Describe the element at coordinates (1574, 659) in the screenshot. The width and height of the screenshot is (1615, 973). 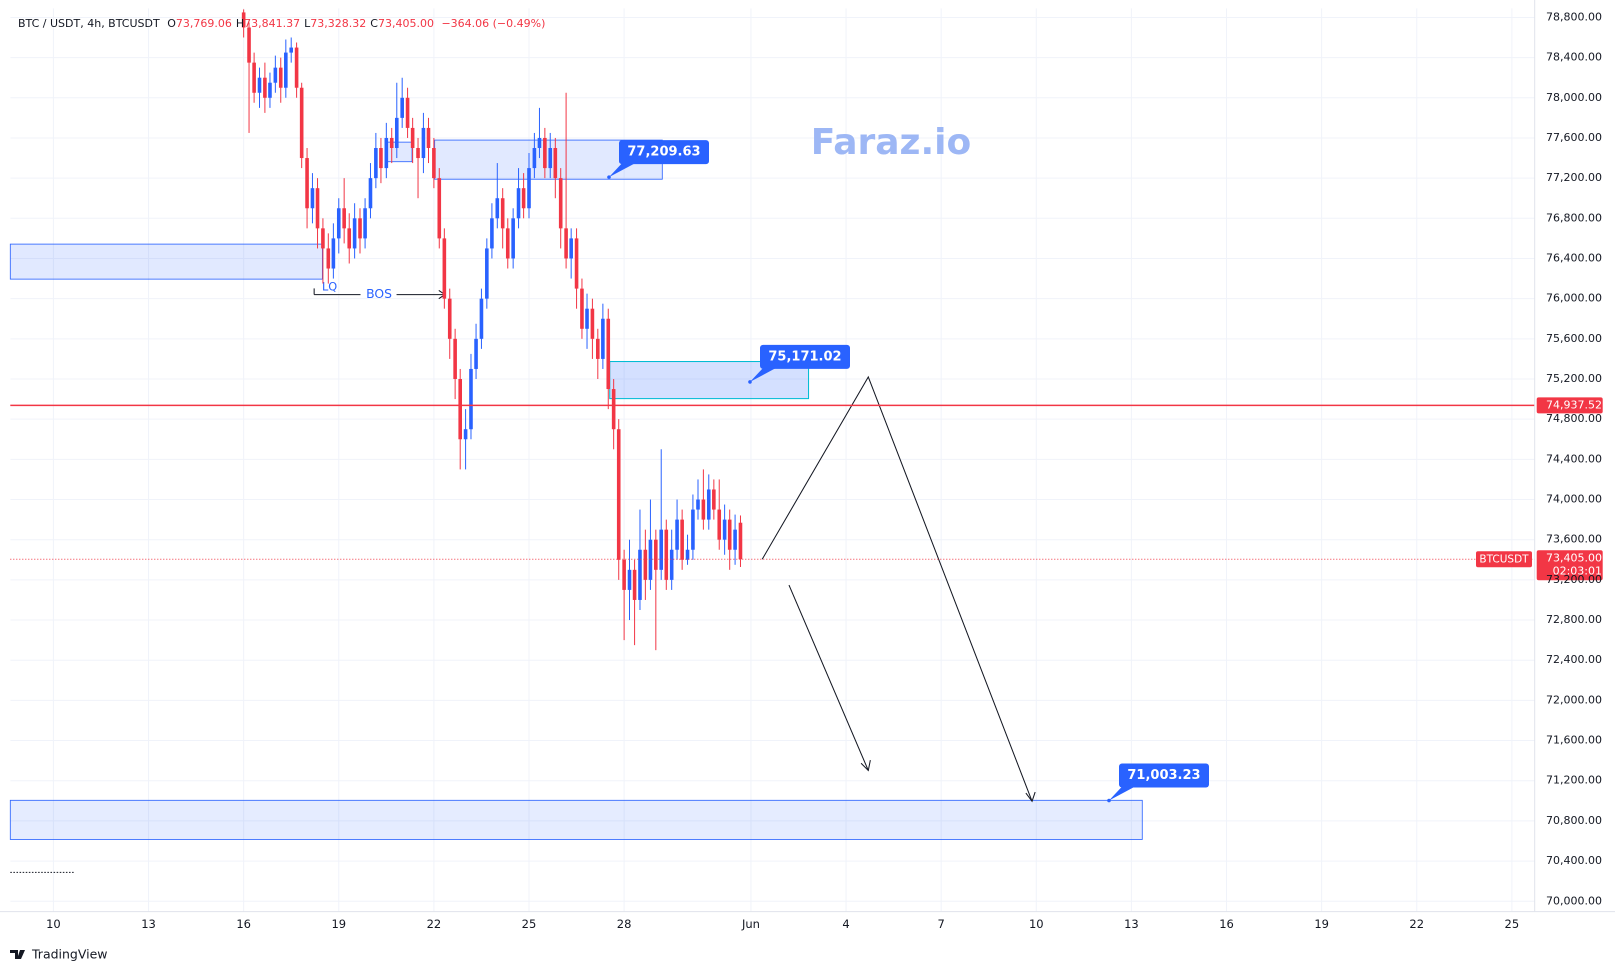
I see `y-tick-label: 72,400.00` at that location.